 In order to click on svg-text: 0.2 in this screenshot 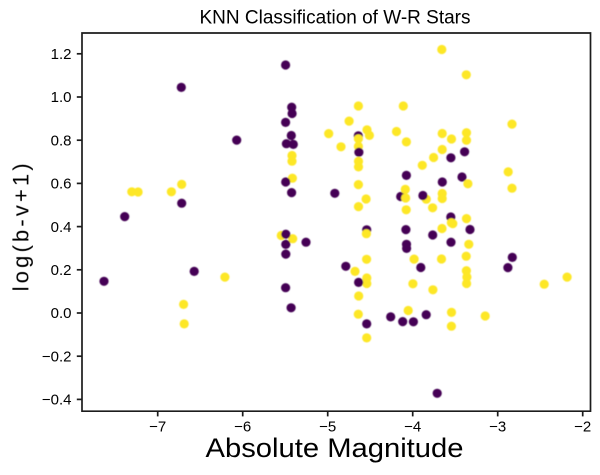, I will do `click(61, 270)`.